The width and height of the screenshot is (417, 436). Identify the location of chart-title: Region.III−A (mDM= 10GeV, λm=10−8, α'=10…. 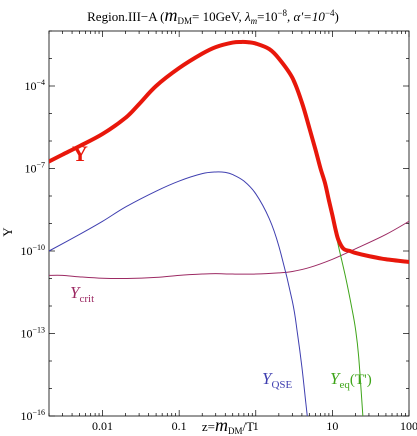
(213, 15).